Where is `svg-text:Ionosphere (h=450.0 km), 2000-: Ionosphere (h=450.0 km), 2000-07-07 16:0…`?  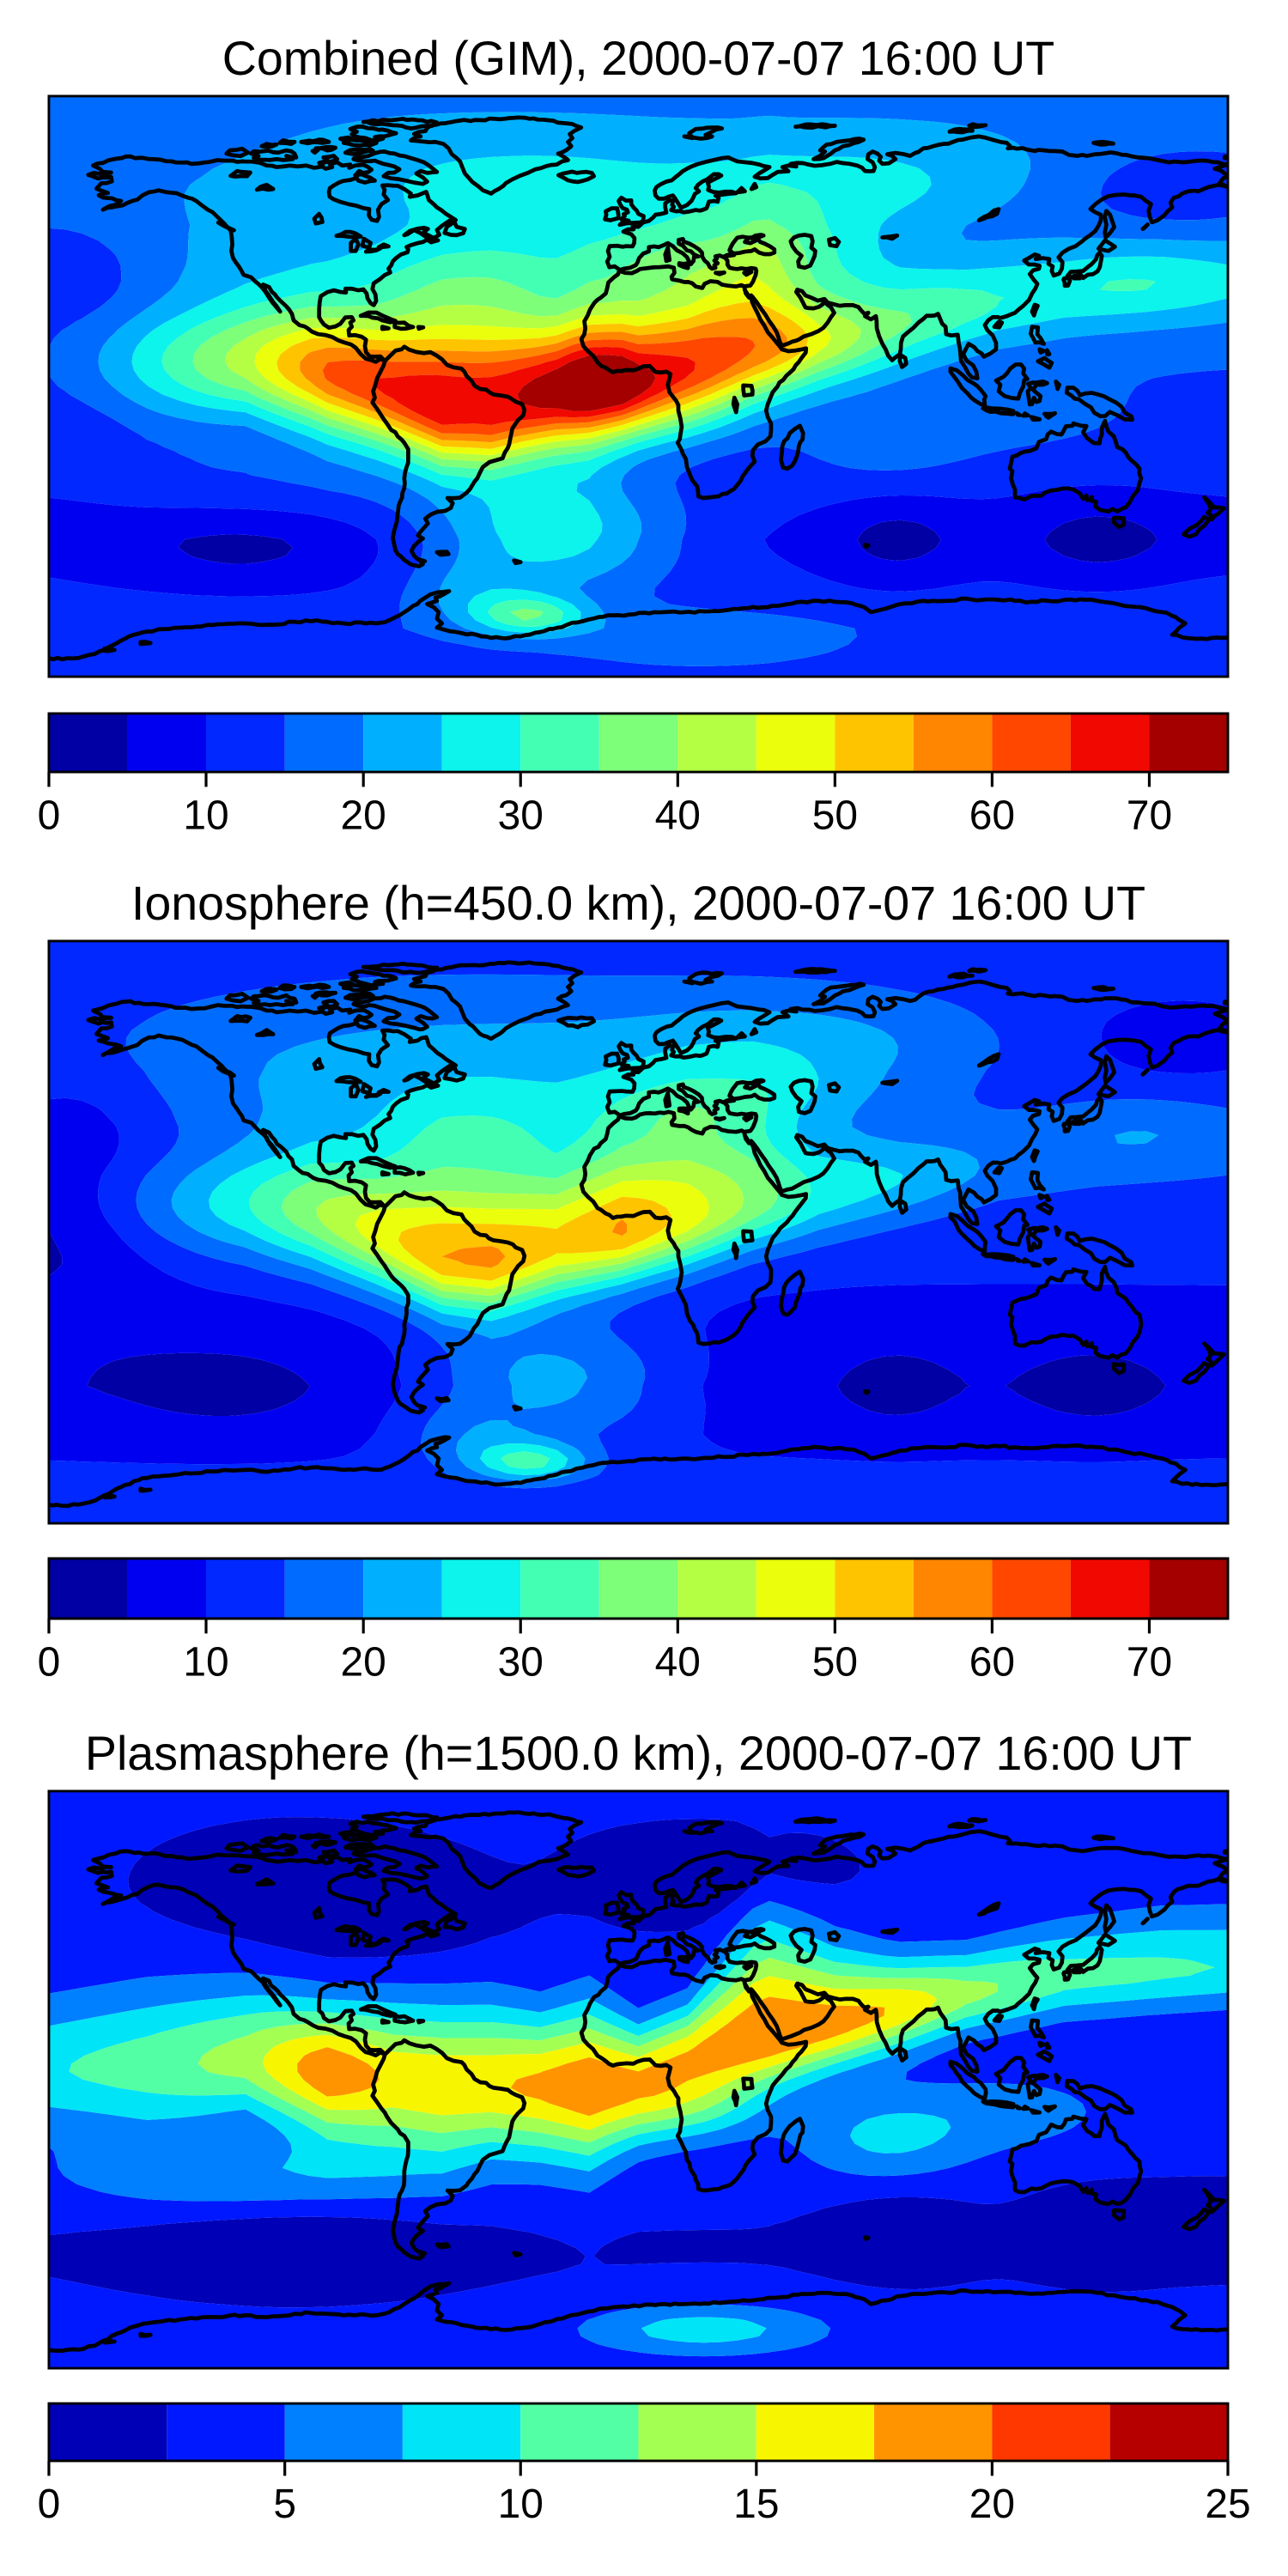
svg-text:Ionosphere (h=450.0 km), 2000-: Ionosphere (h=450.0 km), 2000-07-07 16:0… is located at coordinates (638, 903).